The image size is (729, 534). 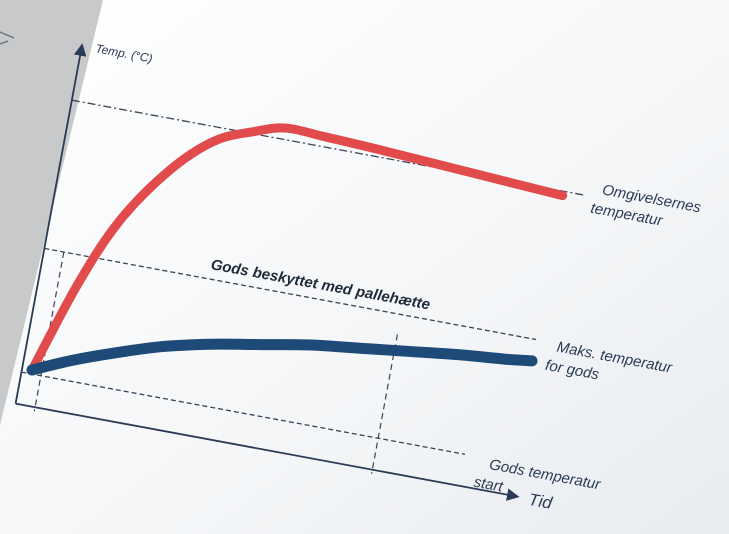 I want to click on start-temp-label-line2: start, so click(x=488, y=485).